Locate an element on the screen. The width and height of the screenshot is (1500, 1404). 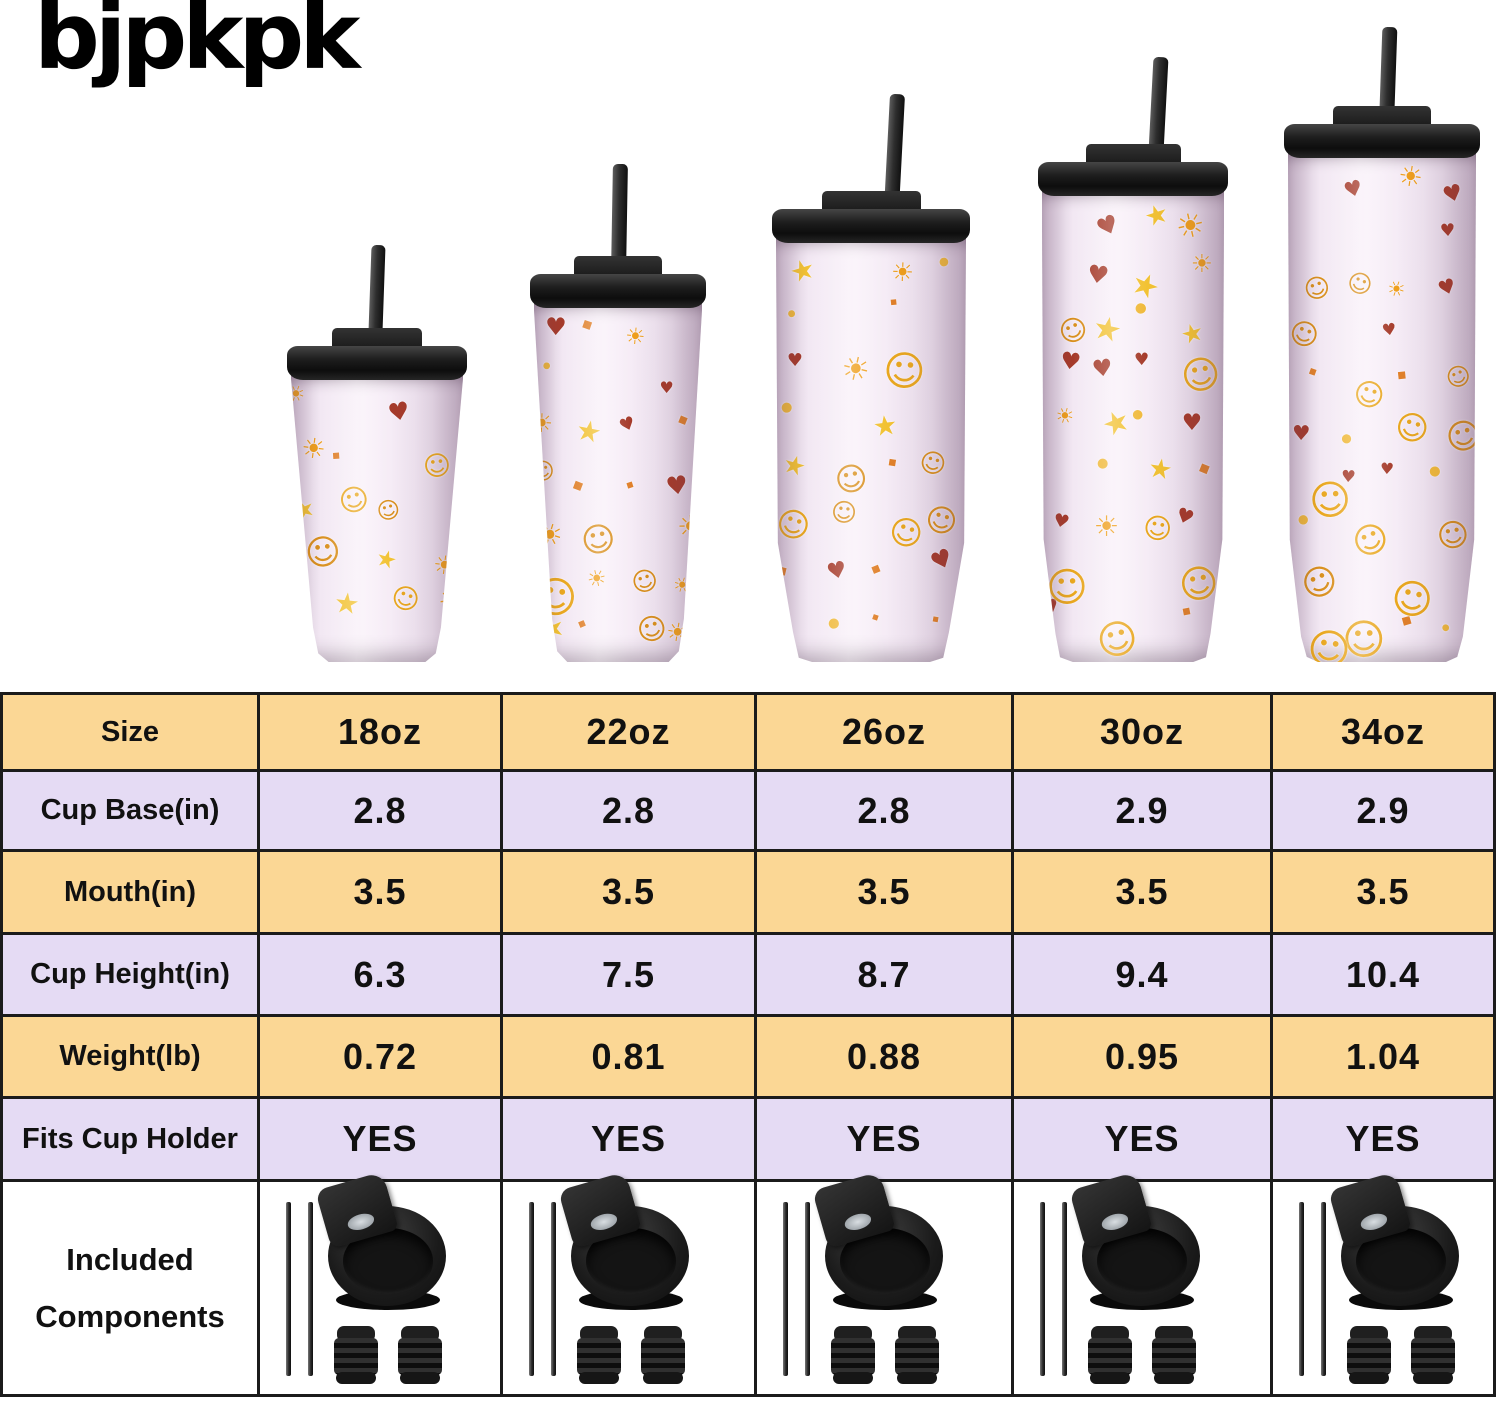
spec-cell: 10.4 is located at coordinates (1383, 974).